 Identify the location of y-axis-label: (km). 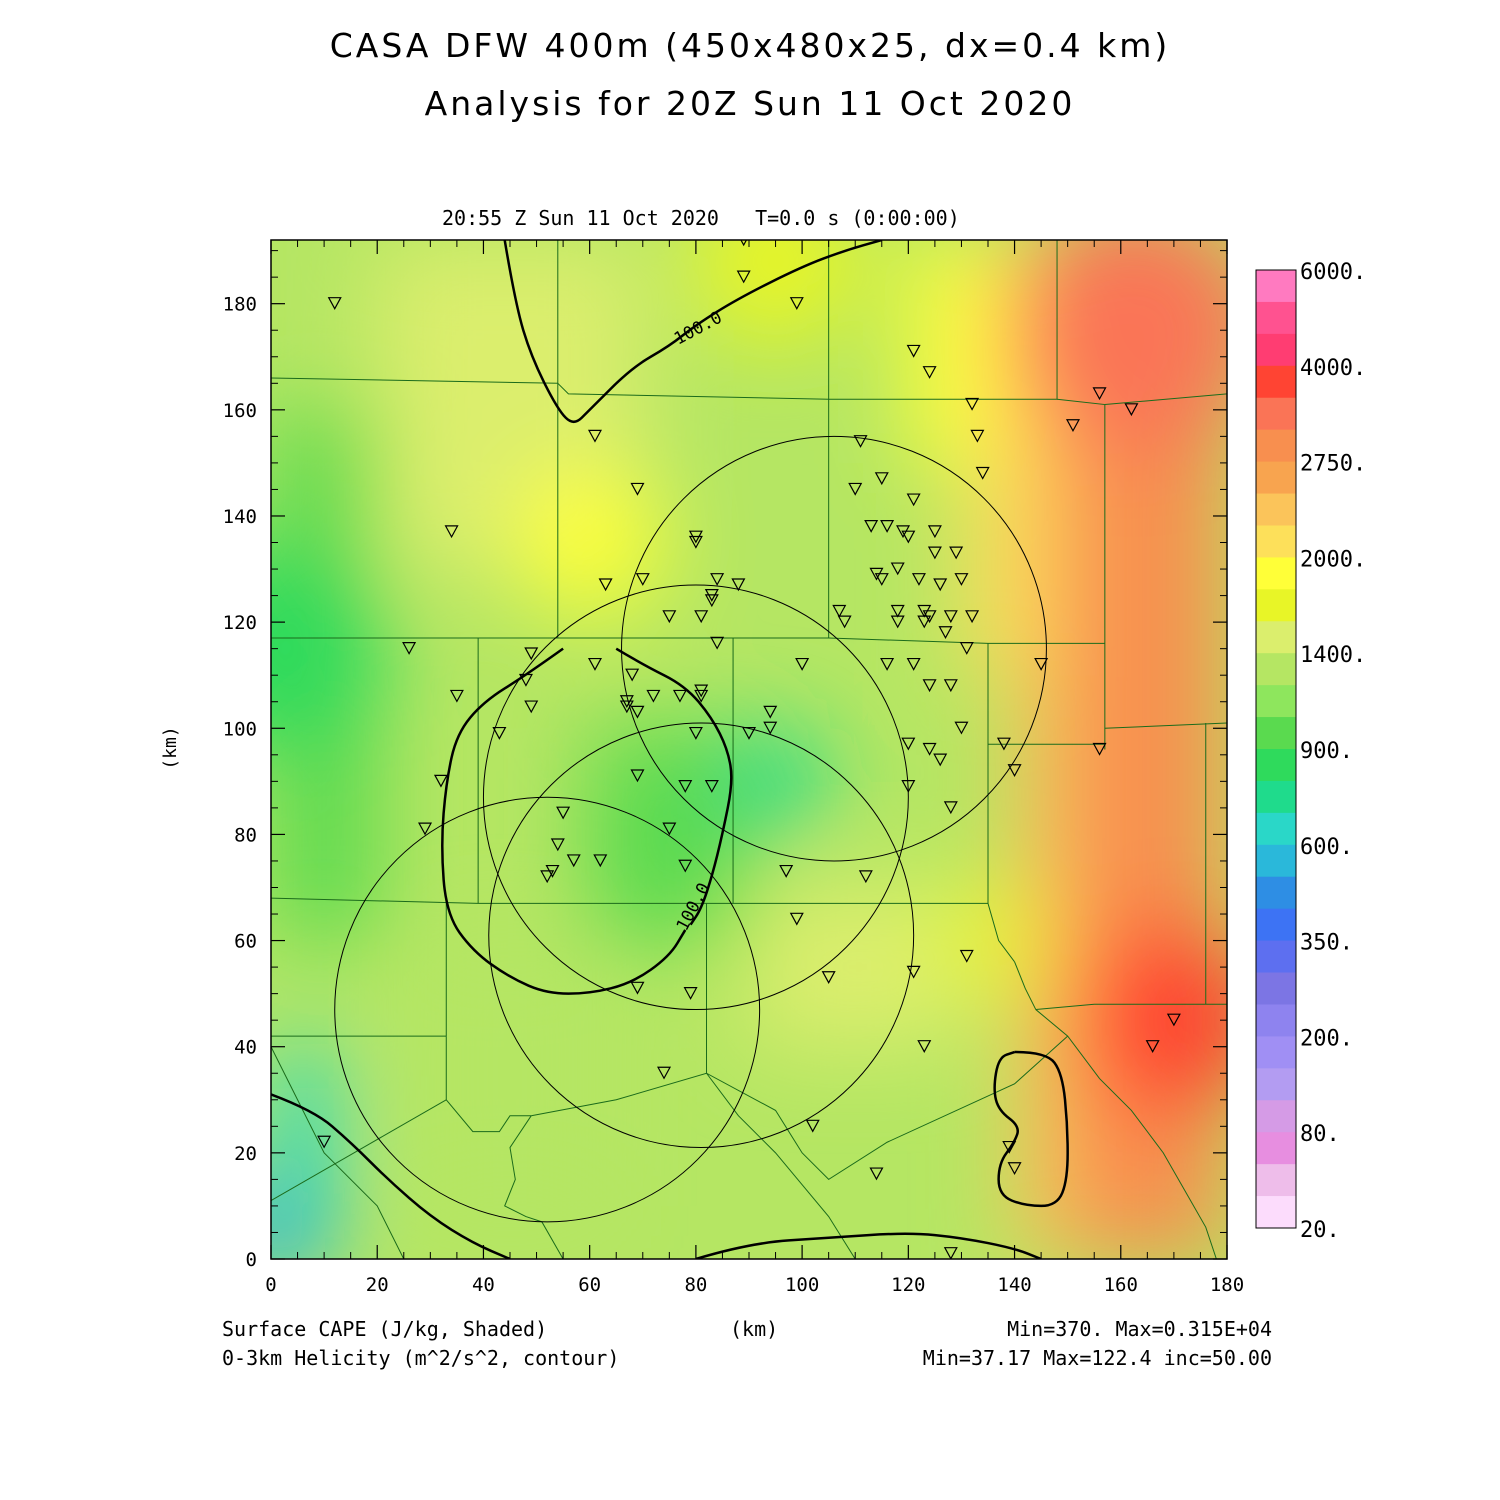
(170, 747).